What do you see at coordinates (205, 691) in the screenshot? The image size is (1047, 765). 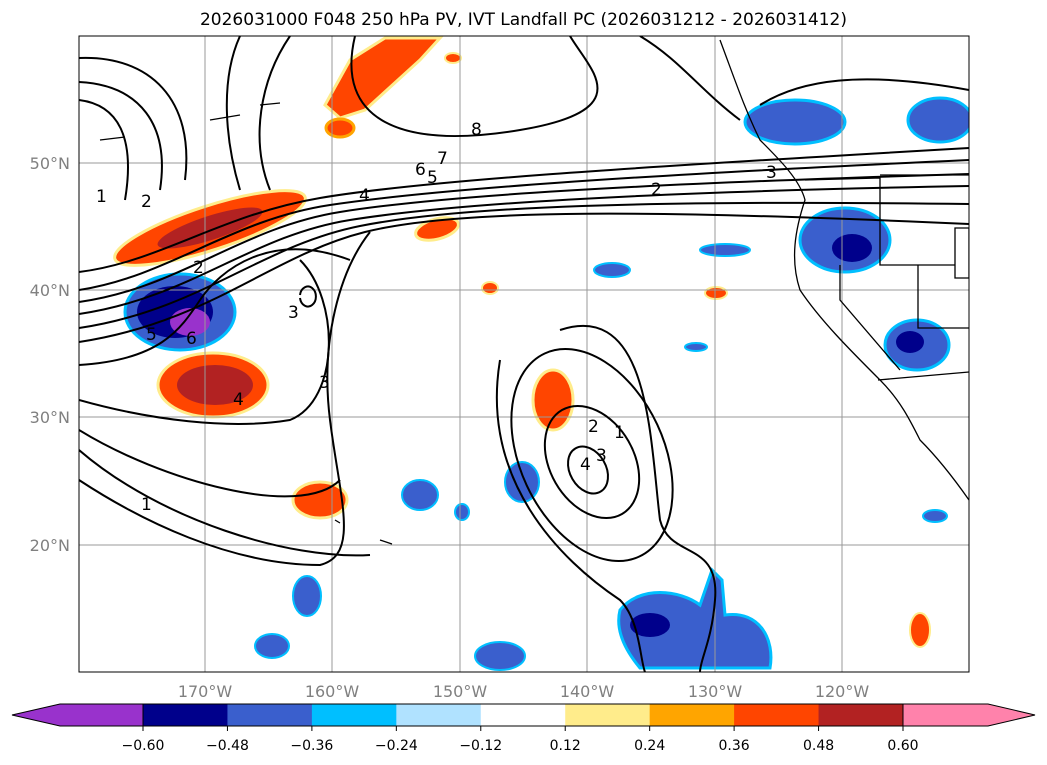 I see `svg-text: 170°W` at bounding box center [205, 691].